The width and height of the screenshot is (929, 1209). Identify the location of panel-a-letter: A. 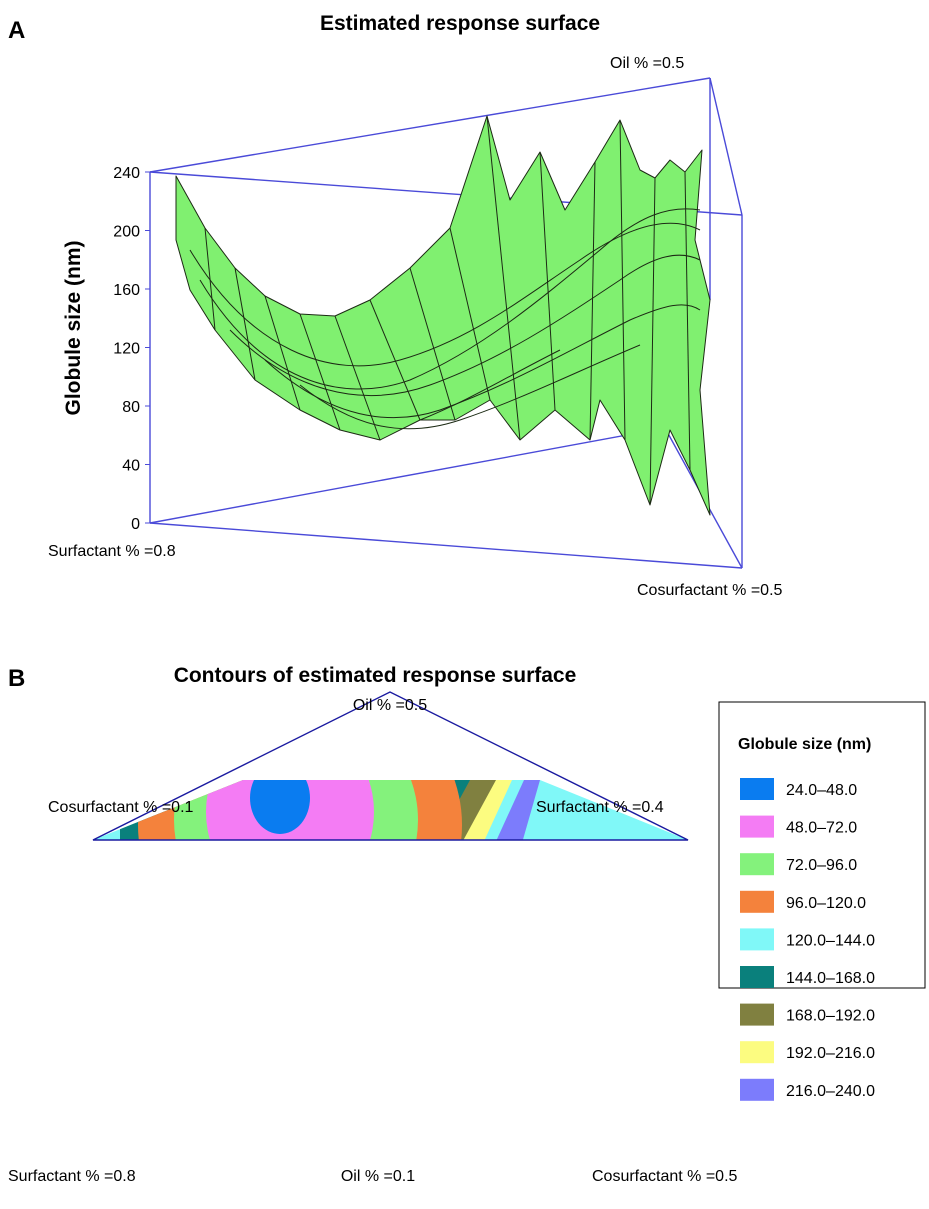
(16, 30).